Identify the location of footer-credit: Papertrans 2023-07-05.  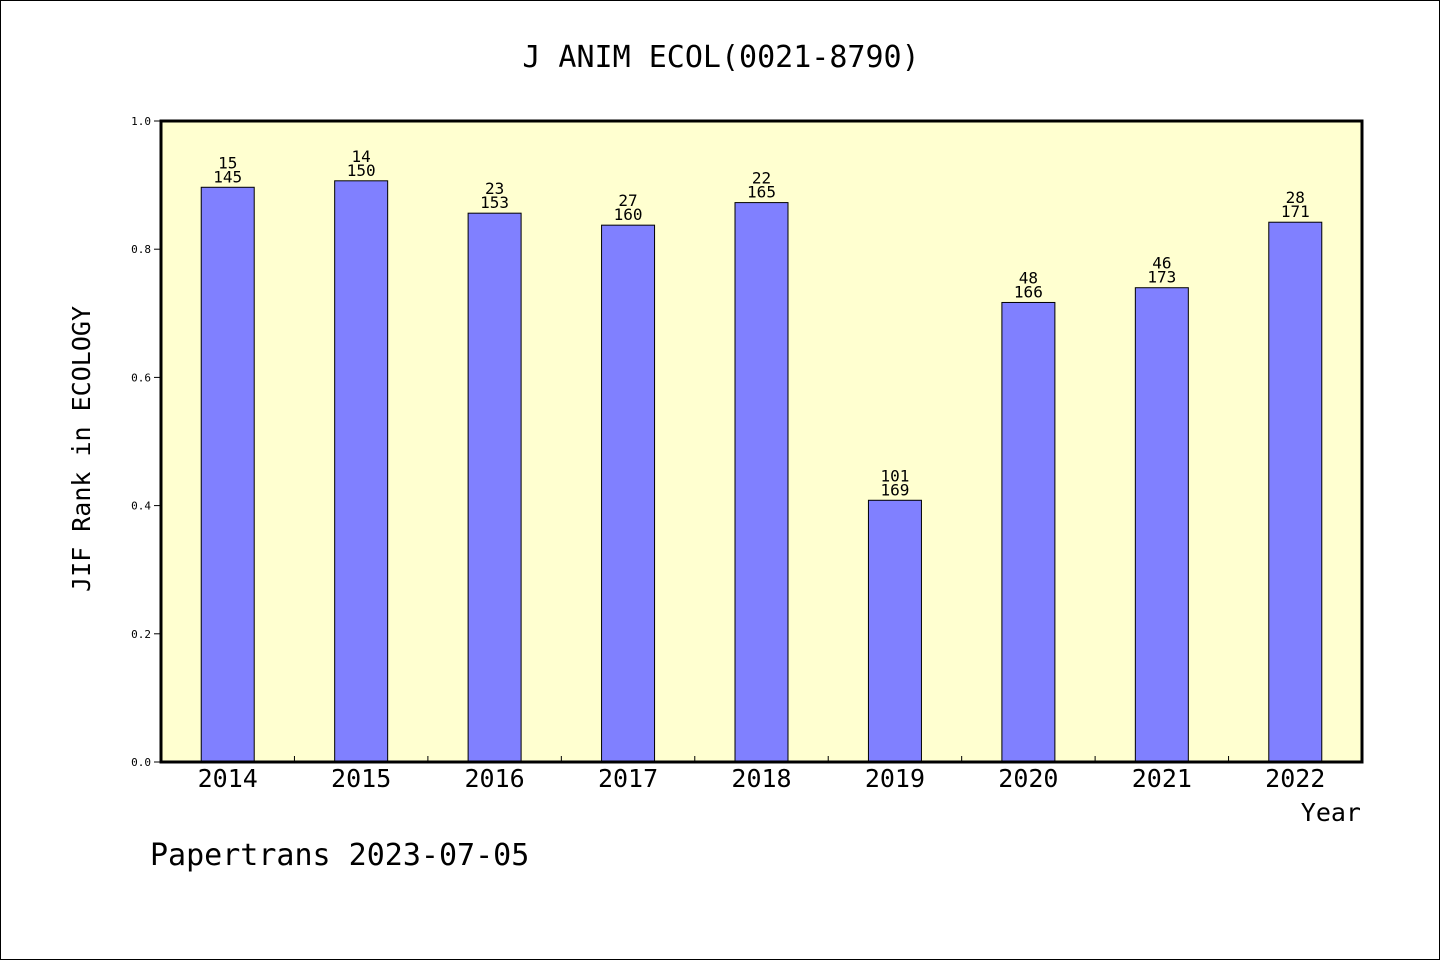
(339, 855).